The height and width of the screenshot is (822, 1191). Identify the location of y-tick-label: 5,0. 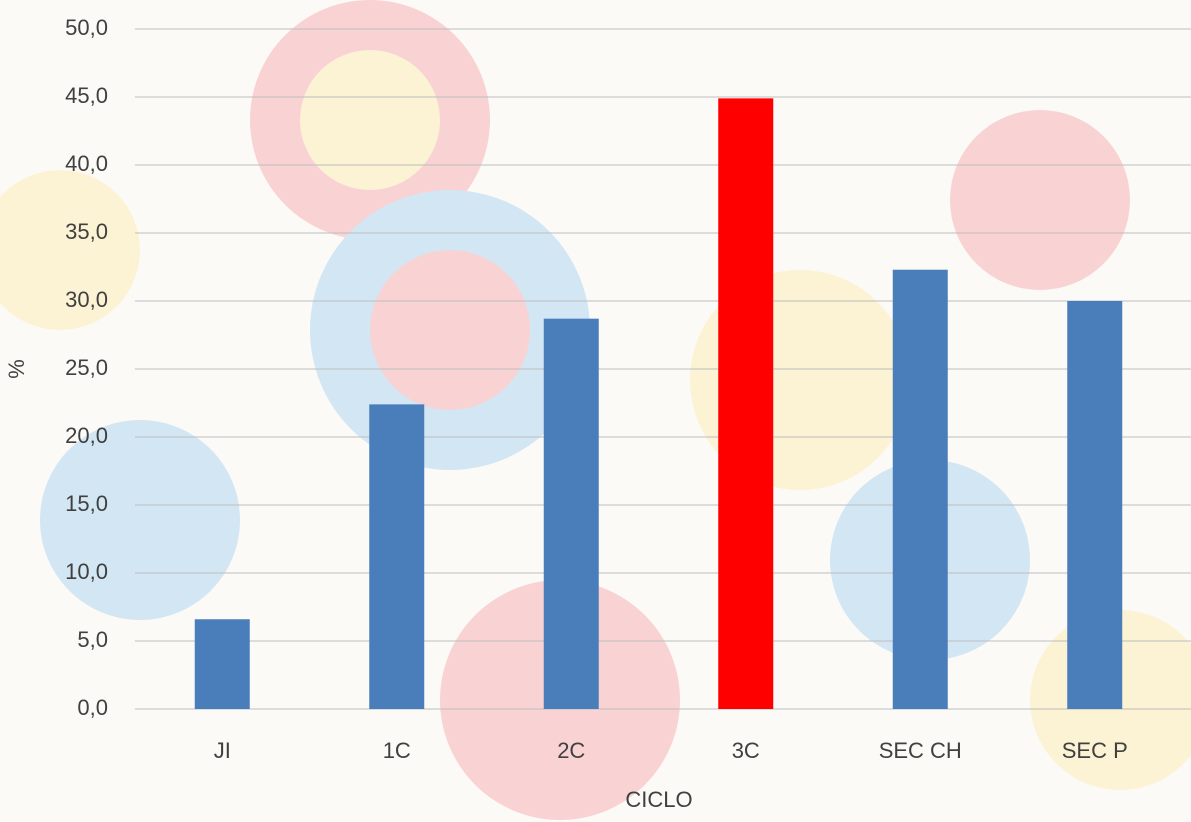
(92, 639).